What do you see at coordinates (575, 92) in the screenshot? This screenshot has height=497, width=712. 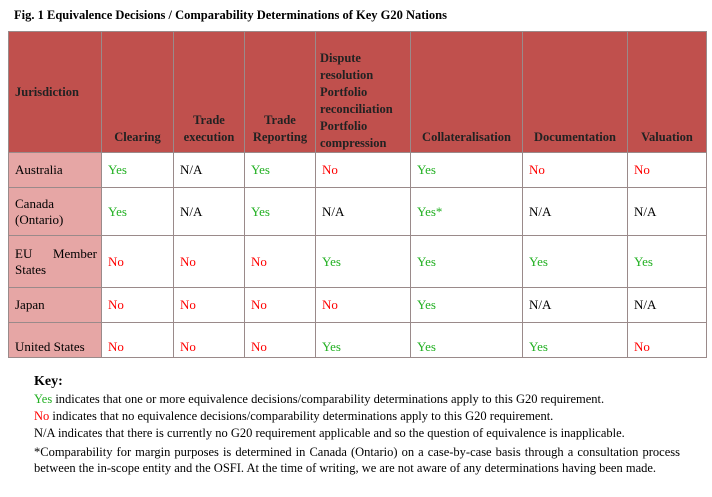 I see `header-documentation: Documentation` at bounding box center [575, 92].